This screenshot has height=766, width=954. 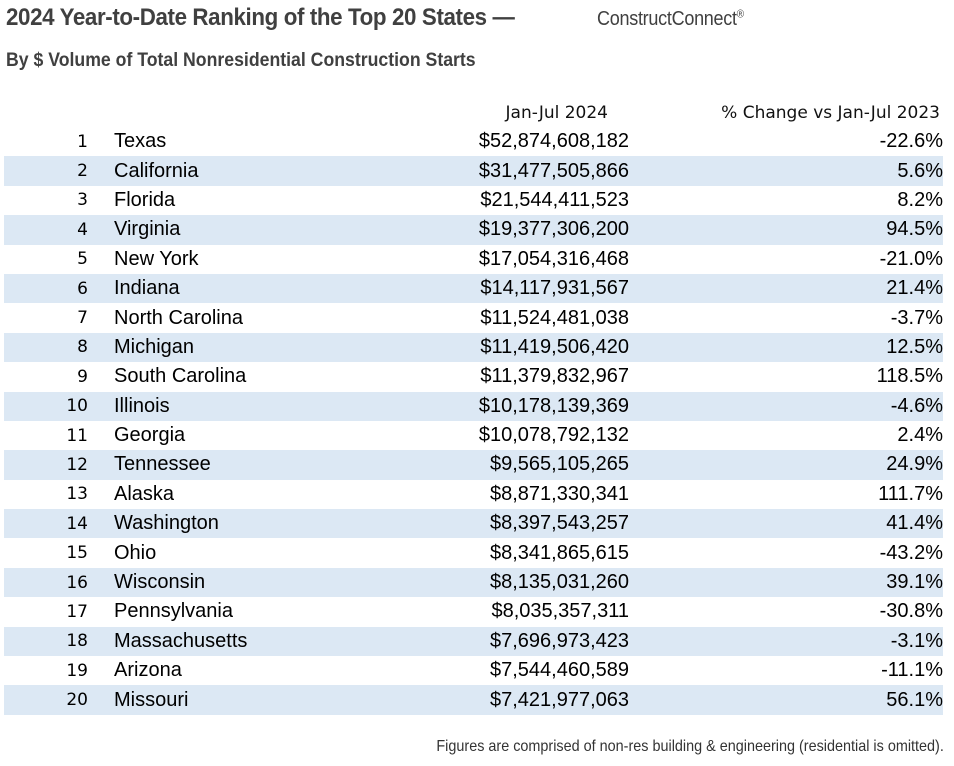 What do you see at coordinates (559, 699) in the screenshot?
I see `value-cell: $7,421,977,063` at bounding box center [559, 699].